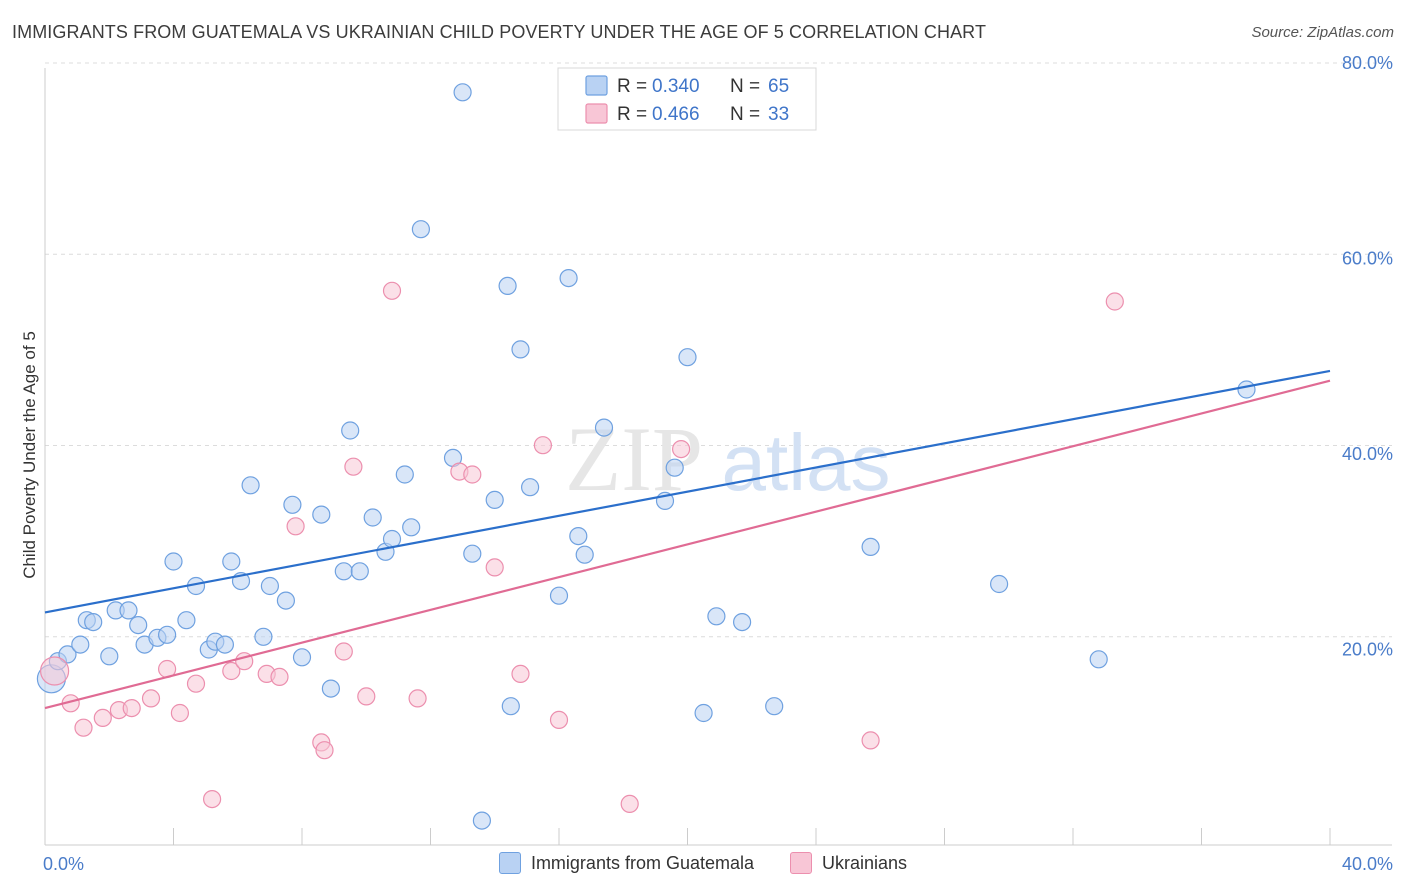 The image size is (1406, 892). What do you see at coordinates (778, 86) in the screenshot?
I see `legend-n-value-0: 65` at bounding box center [778, 86].